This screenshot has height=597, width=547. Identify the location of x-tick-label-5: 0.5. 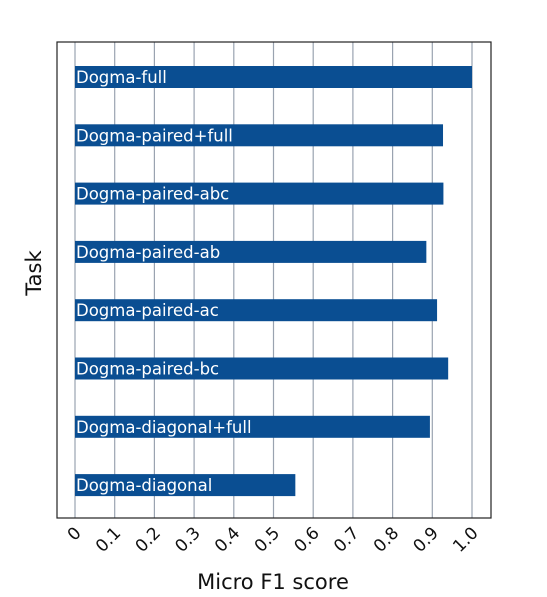
(267, 539).